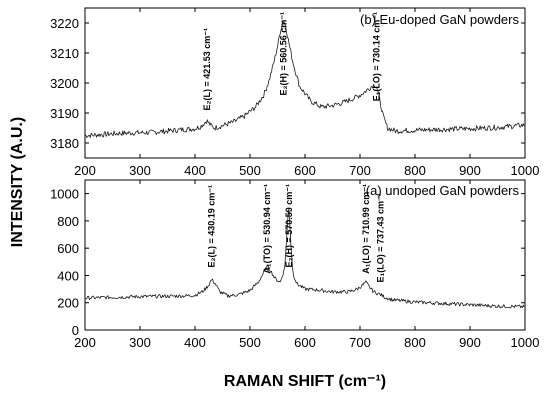 This screenshot has width=550, height=400. I want to click on peak-label: E₁(LO) = 730.14 cm⁻¹, so click(377, 56).